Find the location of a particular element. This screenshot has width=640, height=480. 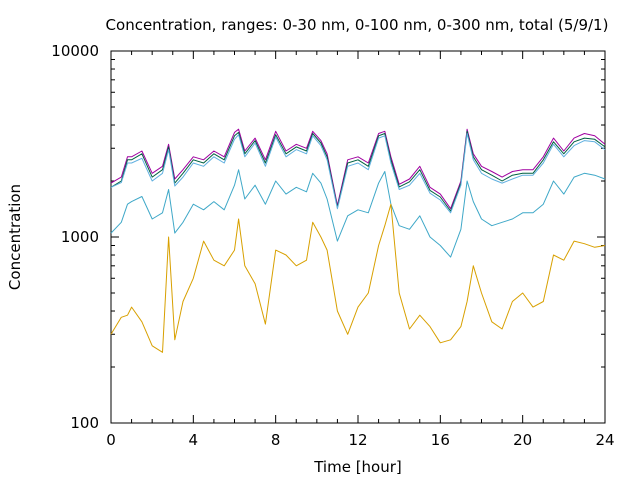

x-tick-label: 8 is located at coordinates (276, 440).